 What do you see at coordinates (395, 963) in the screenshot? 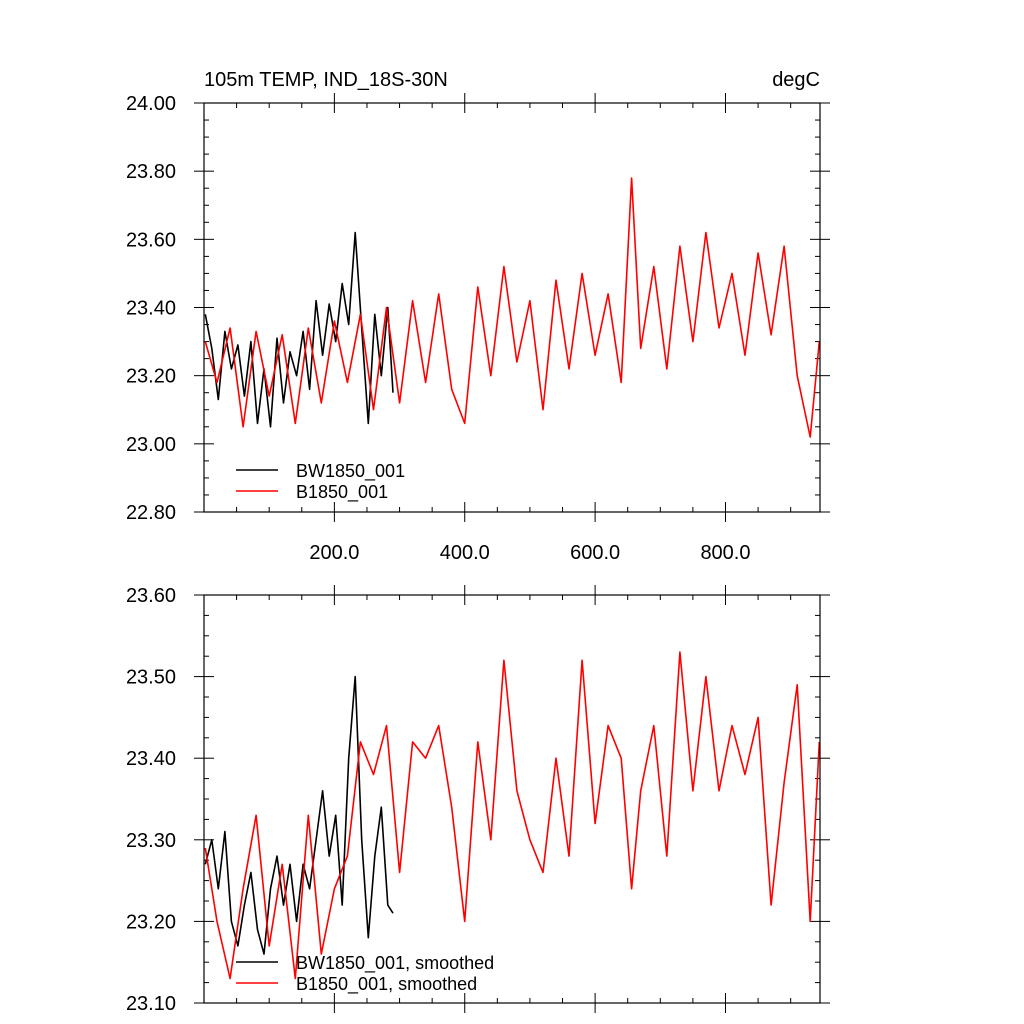
I see `legend-label: BW1850_001, smoothed` at bounding box center [395, 963].